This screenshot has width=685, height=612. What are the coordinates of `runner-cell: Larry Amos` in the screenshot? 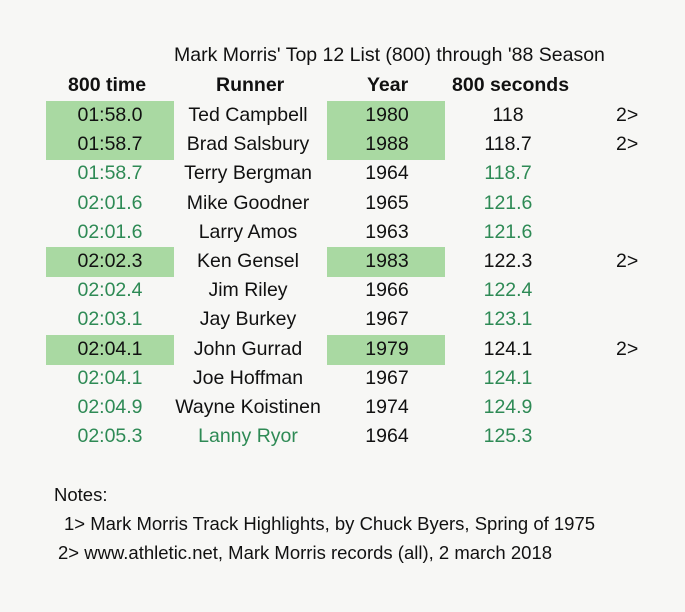 It's located at (248, 231).